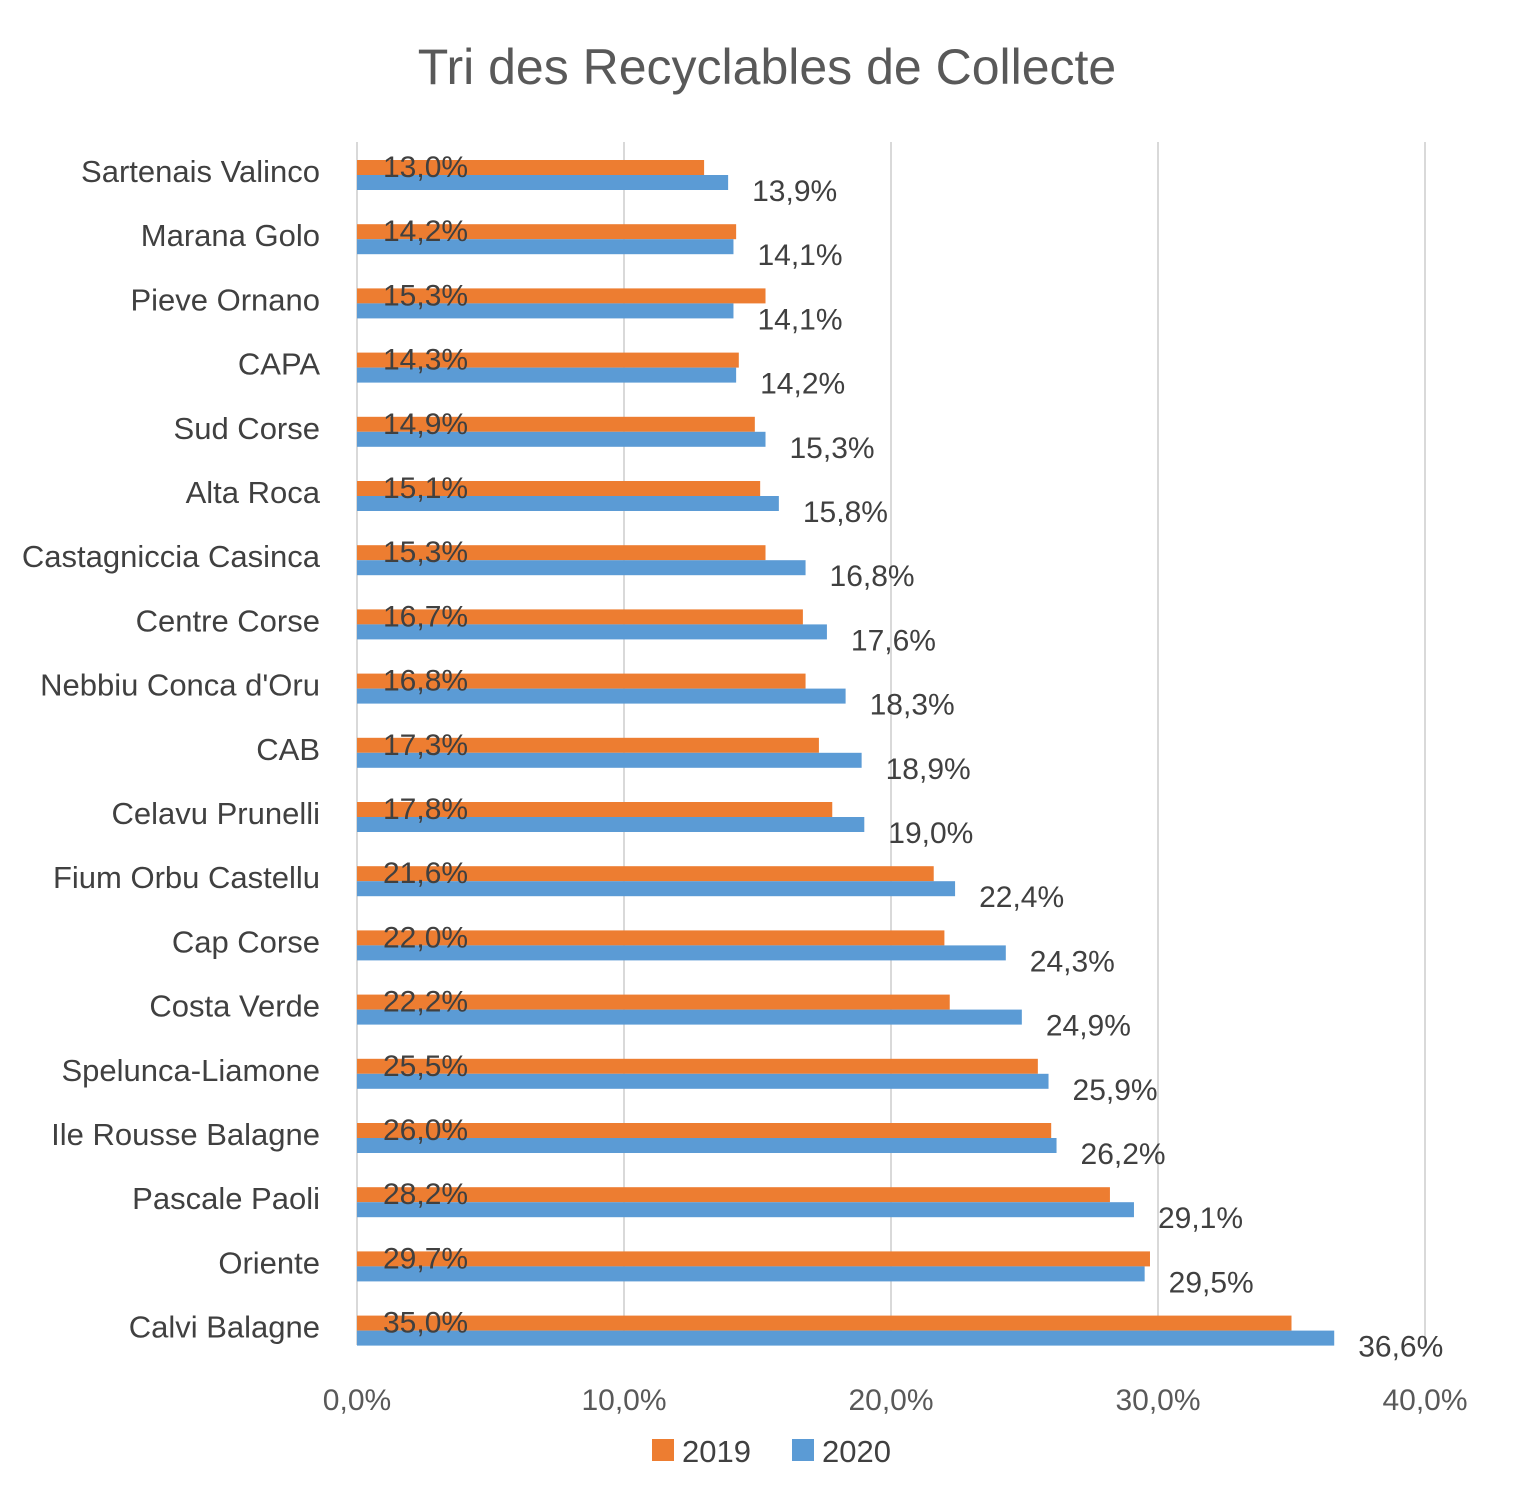 This screenshot has width=1534, height=1506. Describe the element at coordinates (190, 1070) in the screenshot. I see `category-label: Spelunca-Liamone` at that location.